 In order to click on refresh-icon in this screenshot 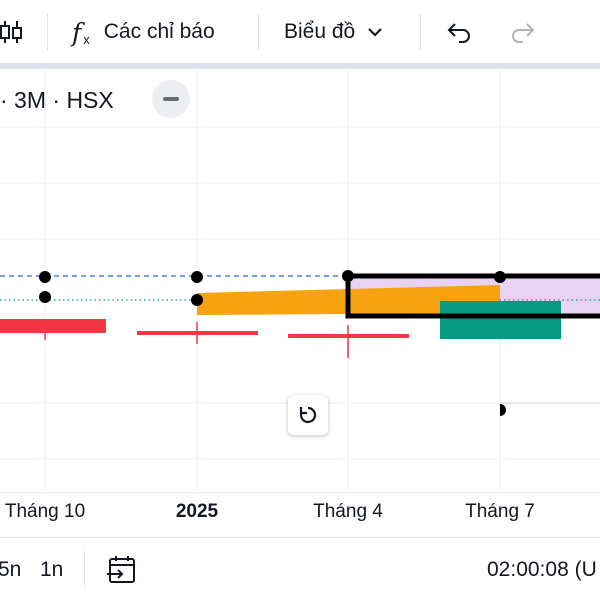, I will do `click(308, 415)`.